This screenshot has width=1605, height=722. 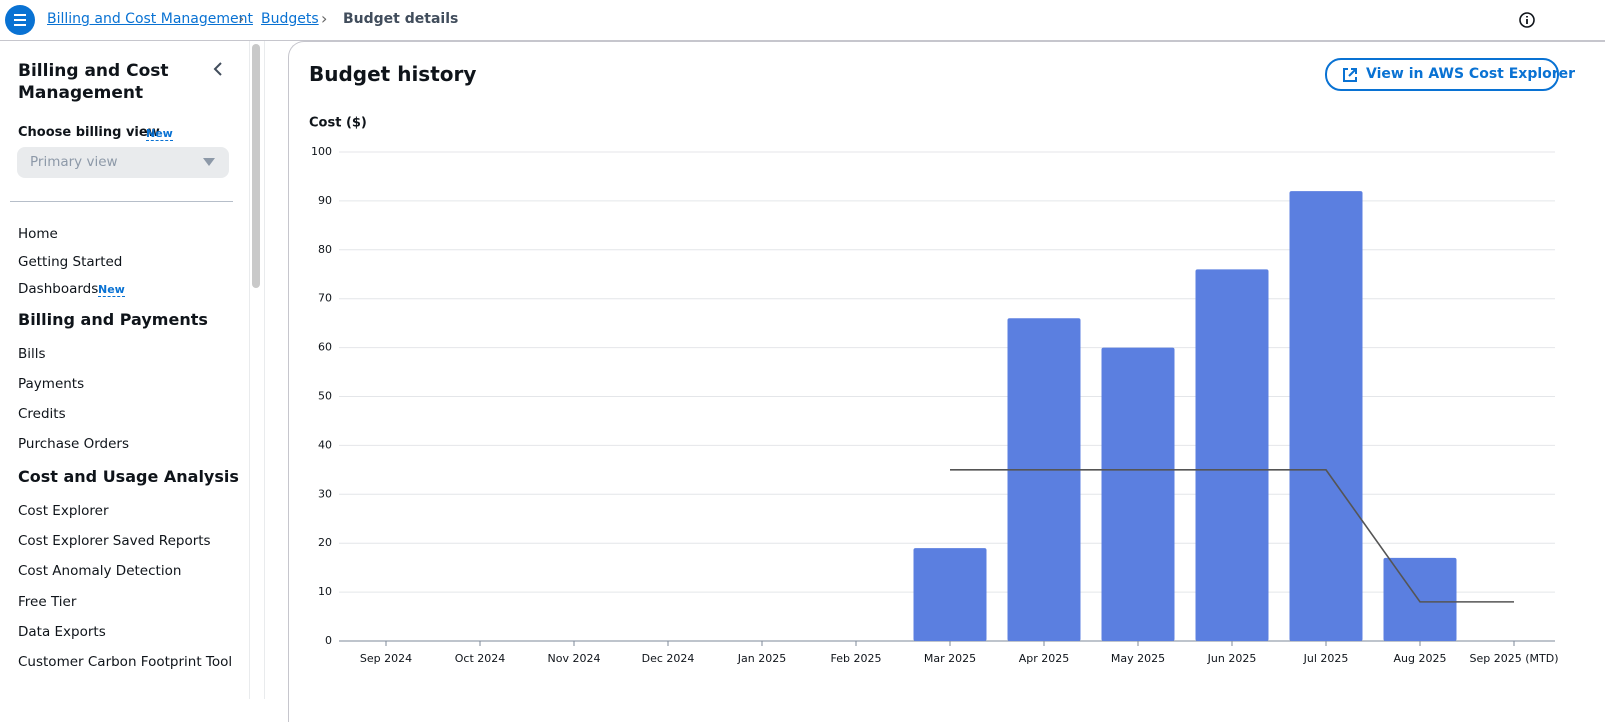 What do you see at coordinates (325, 298) in the screenshot?
I see `y-tick-label: 70` at bounding box center [325, 298].